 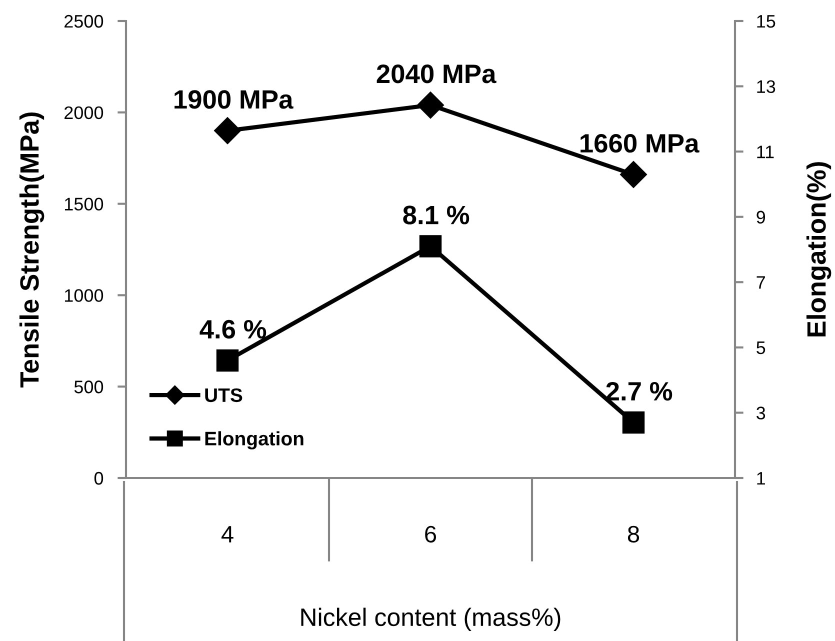 What do you see at coordinates (254, 440) in the screenshot?
I see `legend-label: Elongation` at bounding box center [254, 440].